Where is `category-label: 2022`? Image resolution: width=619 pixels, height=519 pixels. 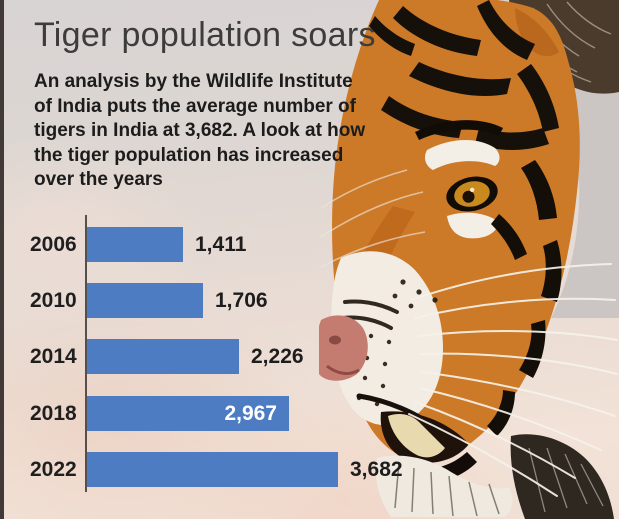 category-label: 2022 is located at coordinates (53, 469).